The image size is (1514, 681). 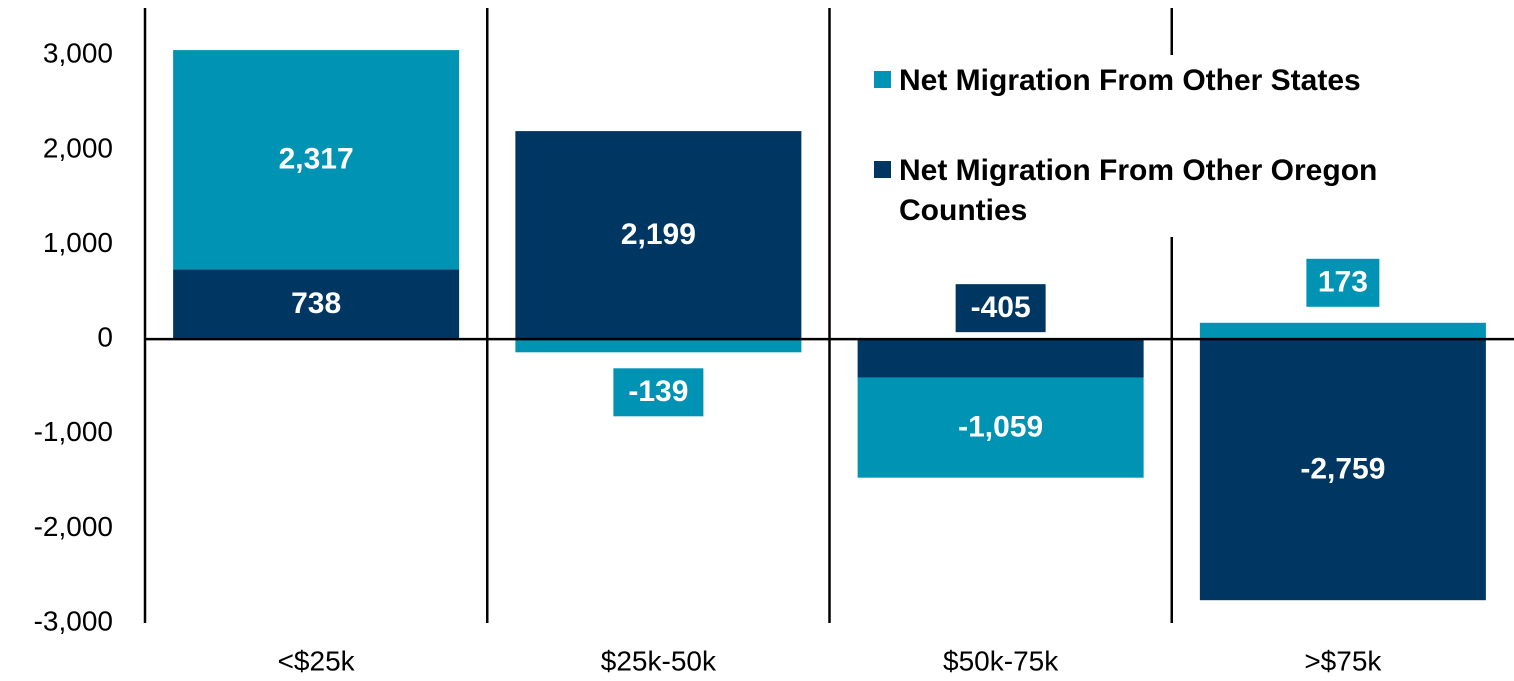 I want to click on value-label: -2,759, so click(x=1342, y=469).